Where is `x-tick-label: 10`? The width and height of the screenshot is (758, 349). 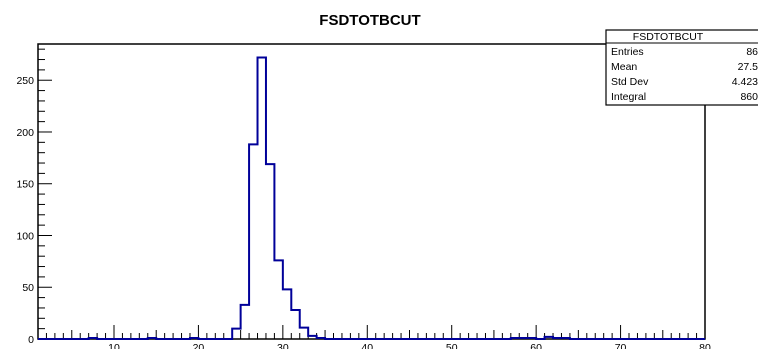
x-tick-label: 10 is located at coordinates (114, 345).